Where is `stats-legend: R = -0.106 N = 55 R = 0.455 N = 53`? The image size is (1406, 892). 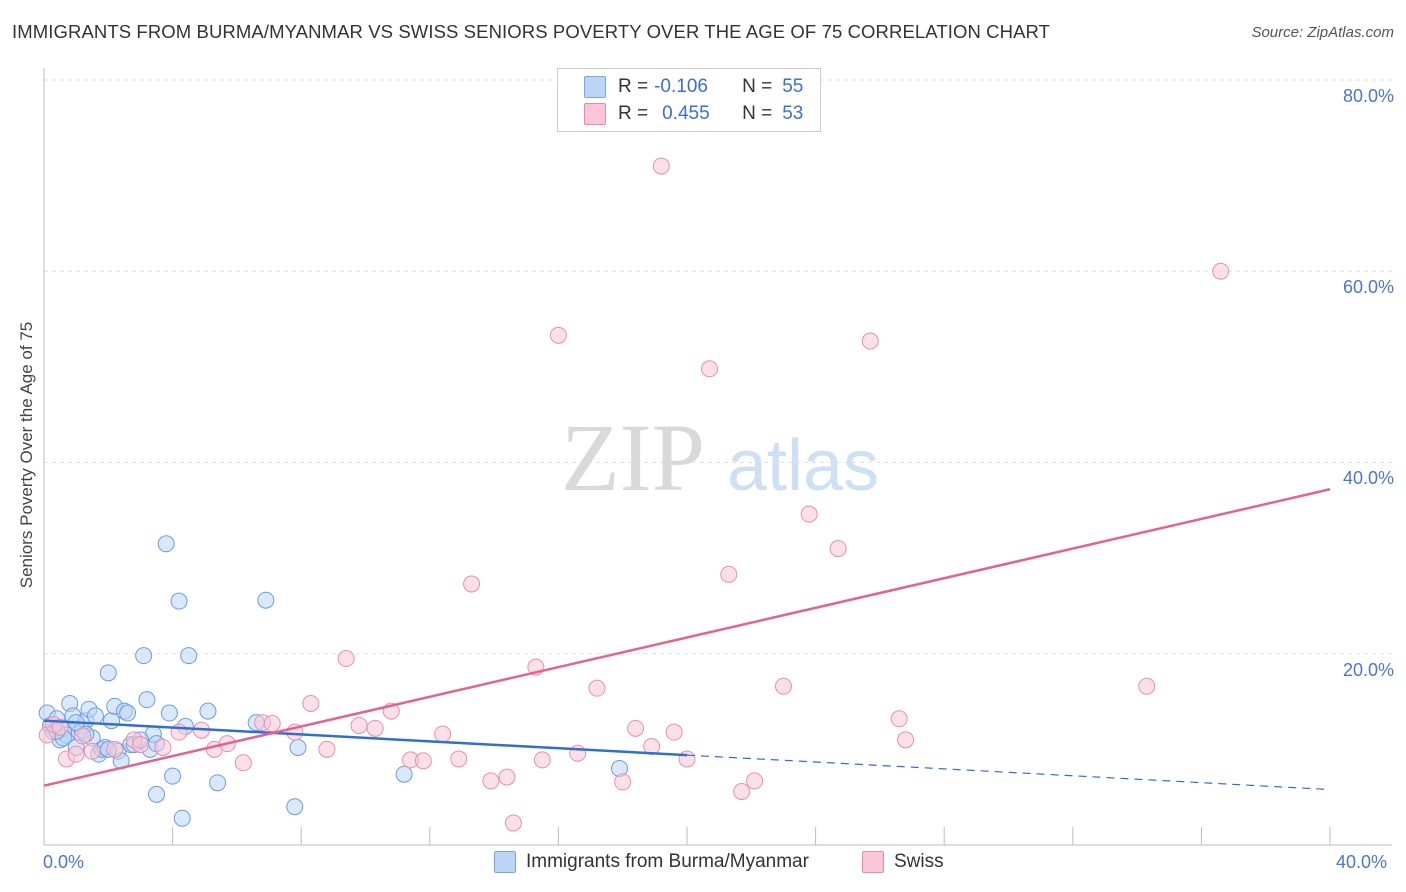
stats-legend: R = -0.106 N = 55 R = 0.455 N = 53 is located at coordinates (689, 100).